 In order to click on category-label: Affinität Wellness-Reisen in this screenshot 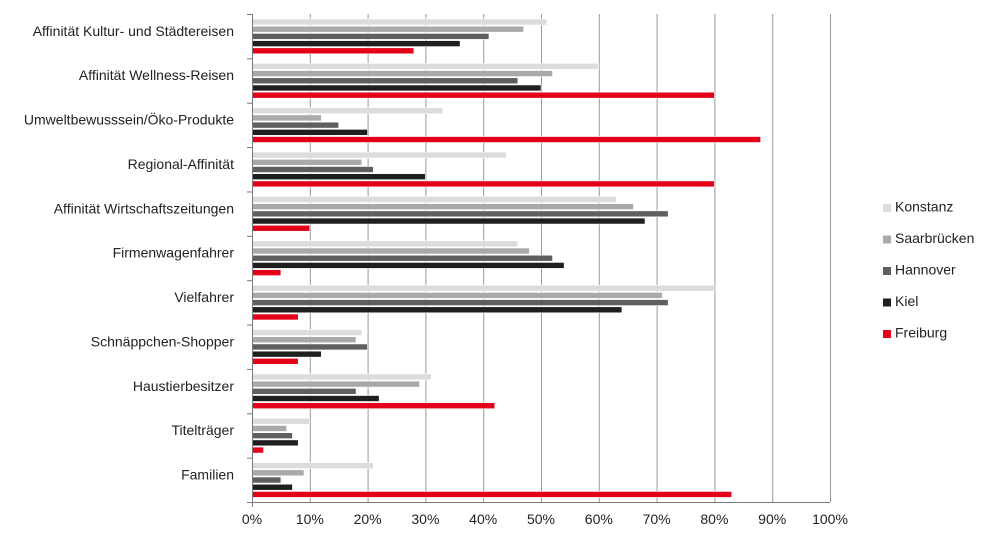, I will do `click(156, 75)`.